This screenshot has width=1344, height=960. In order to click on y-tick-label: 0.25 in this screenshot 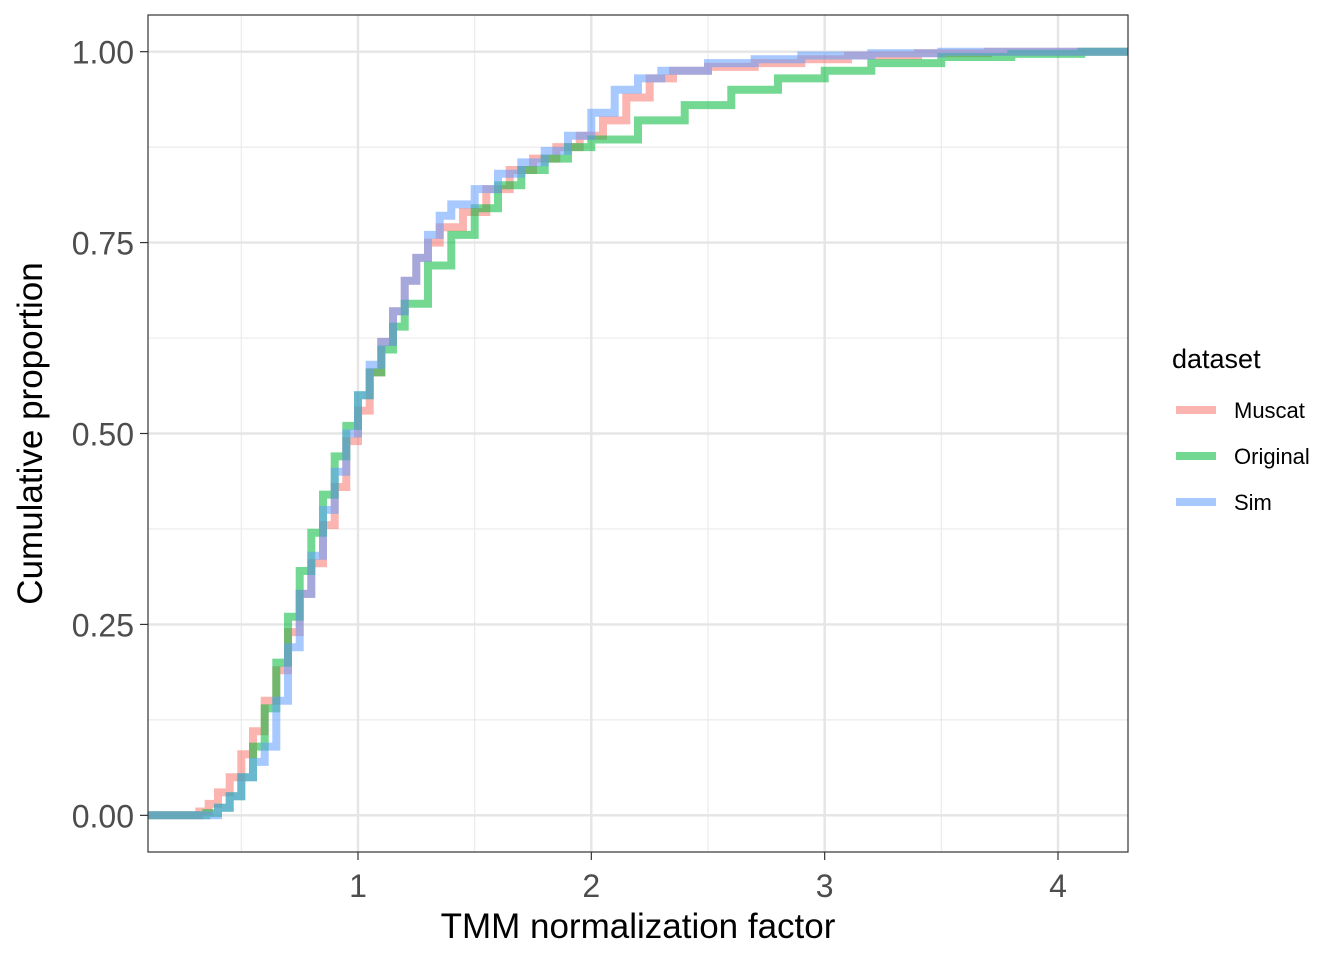, I will do `click(103, 625)`.